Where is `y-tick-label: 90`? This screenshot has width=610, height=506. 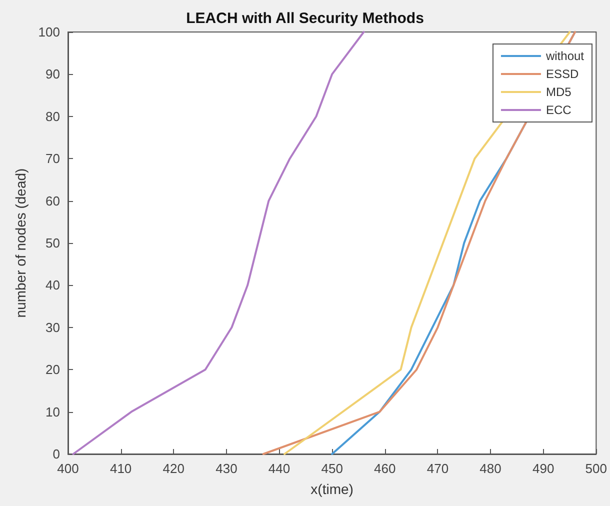
y-tick-label: 90 is located at coordinates (53, 74).